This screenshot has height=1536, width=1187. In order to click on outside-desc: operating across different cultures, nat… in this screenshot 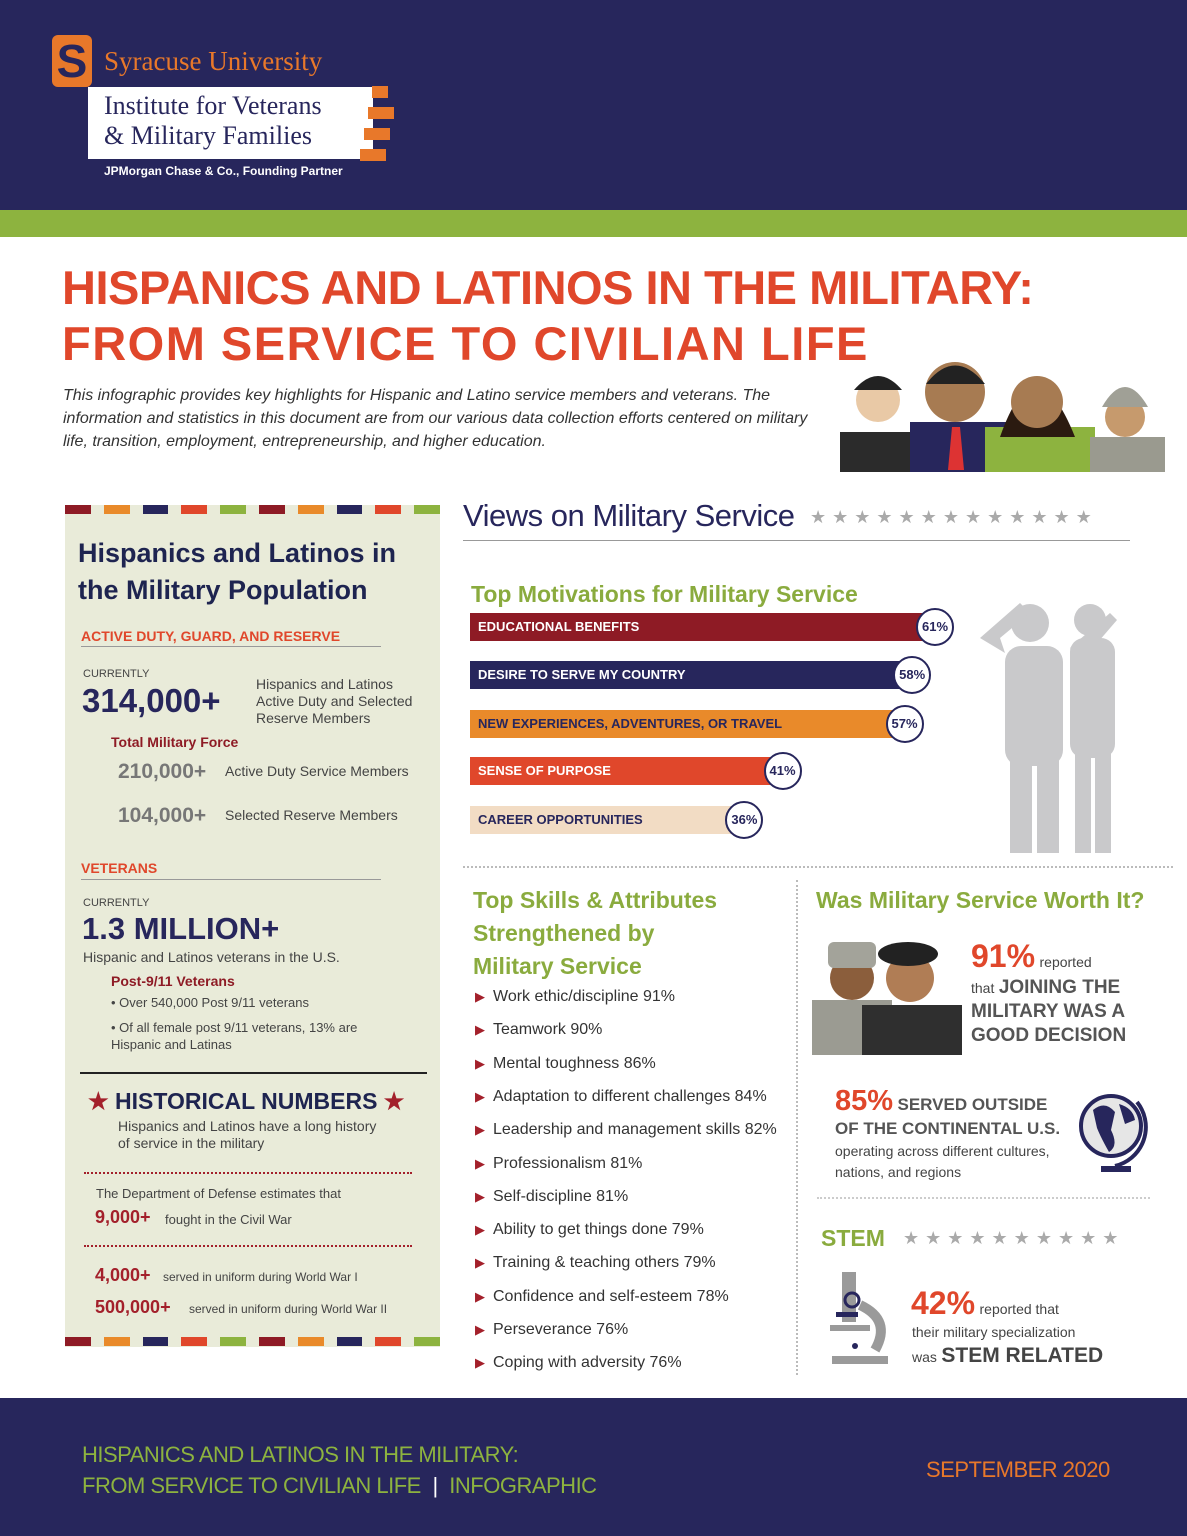, I will do `click(942, 1161)`.